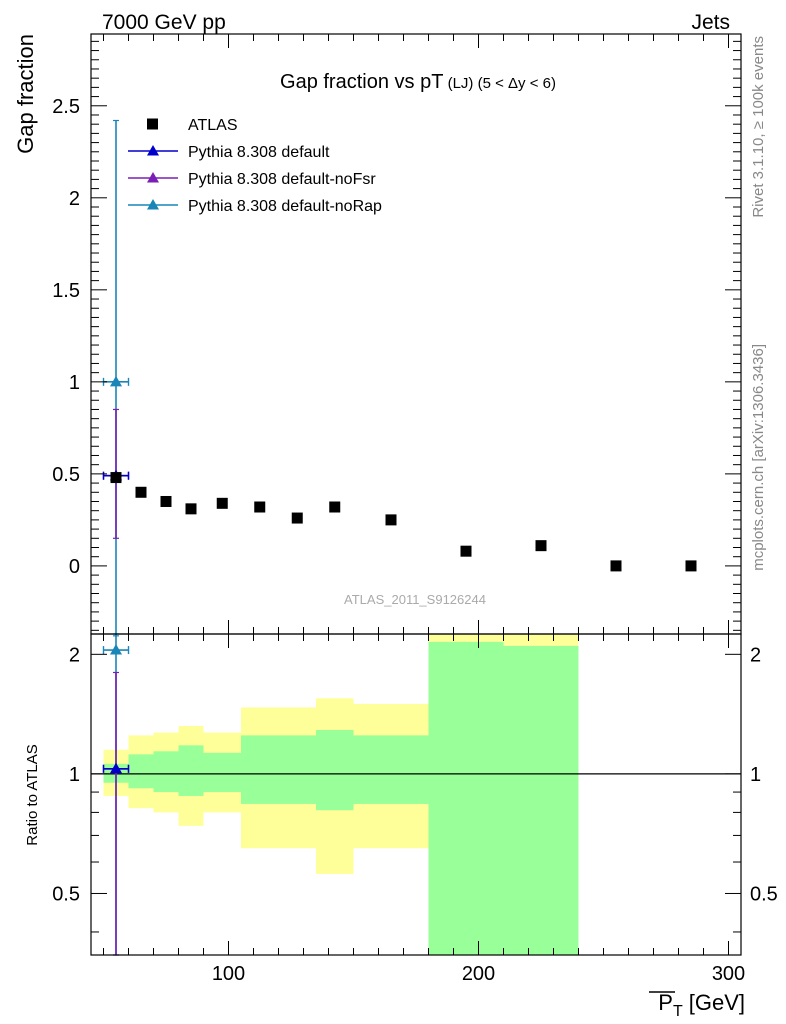 This screenshot has width=786, height=1024. What do you see at coordinates (415, 599) in the screenshot?
I see `analysis-watermark: ATLAS_2011_S9126244` at bounding box center [415, 599].